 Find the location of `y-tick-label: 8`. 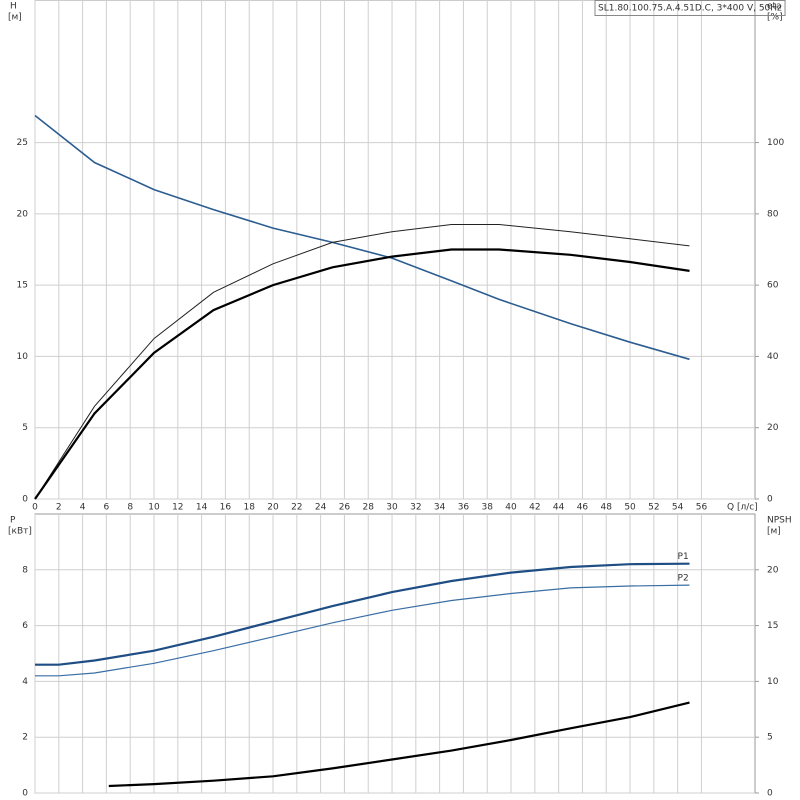

y-tick-label: 8 is located at coordinates (25, 570).